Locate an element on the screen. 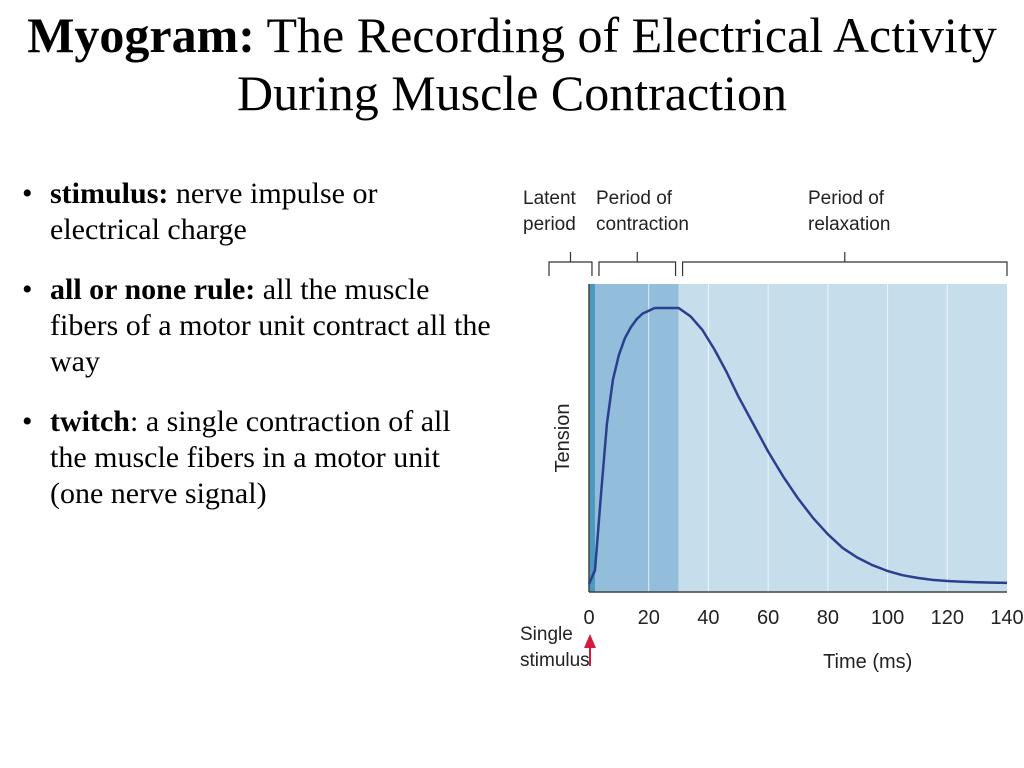 The image size is (1024, 768). period-label-relaxation: relaxation is located at coordinates (849, 224).